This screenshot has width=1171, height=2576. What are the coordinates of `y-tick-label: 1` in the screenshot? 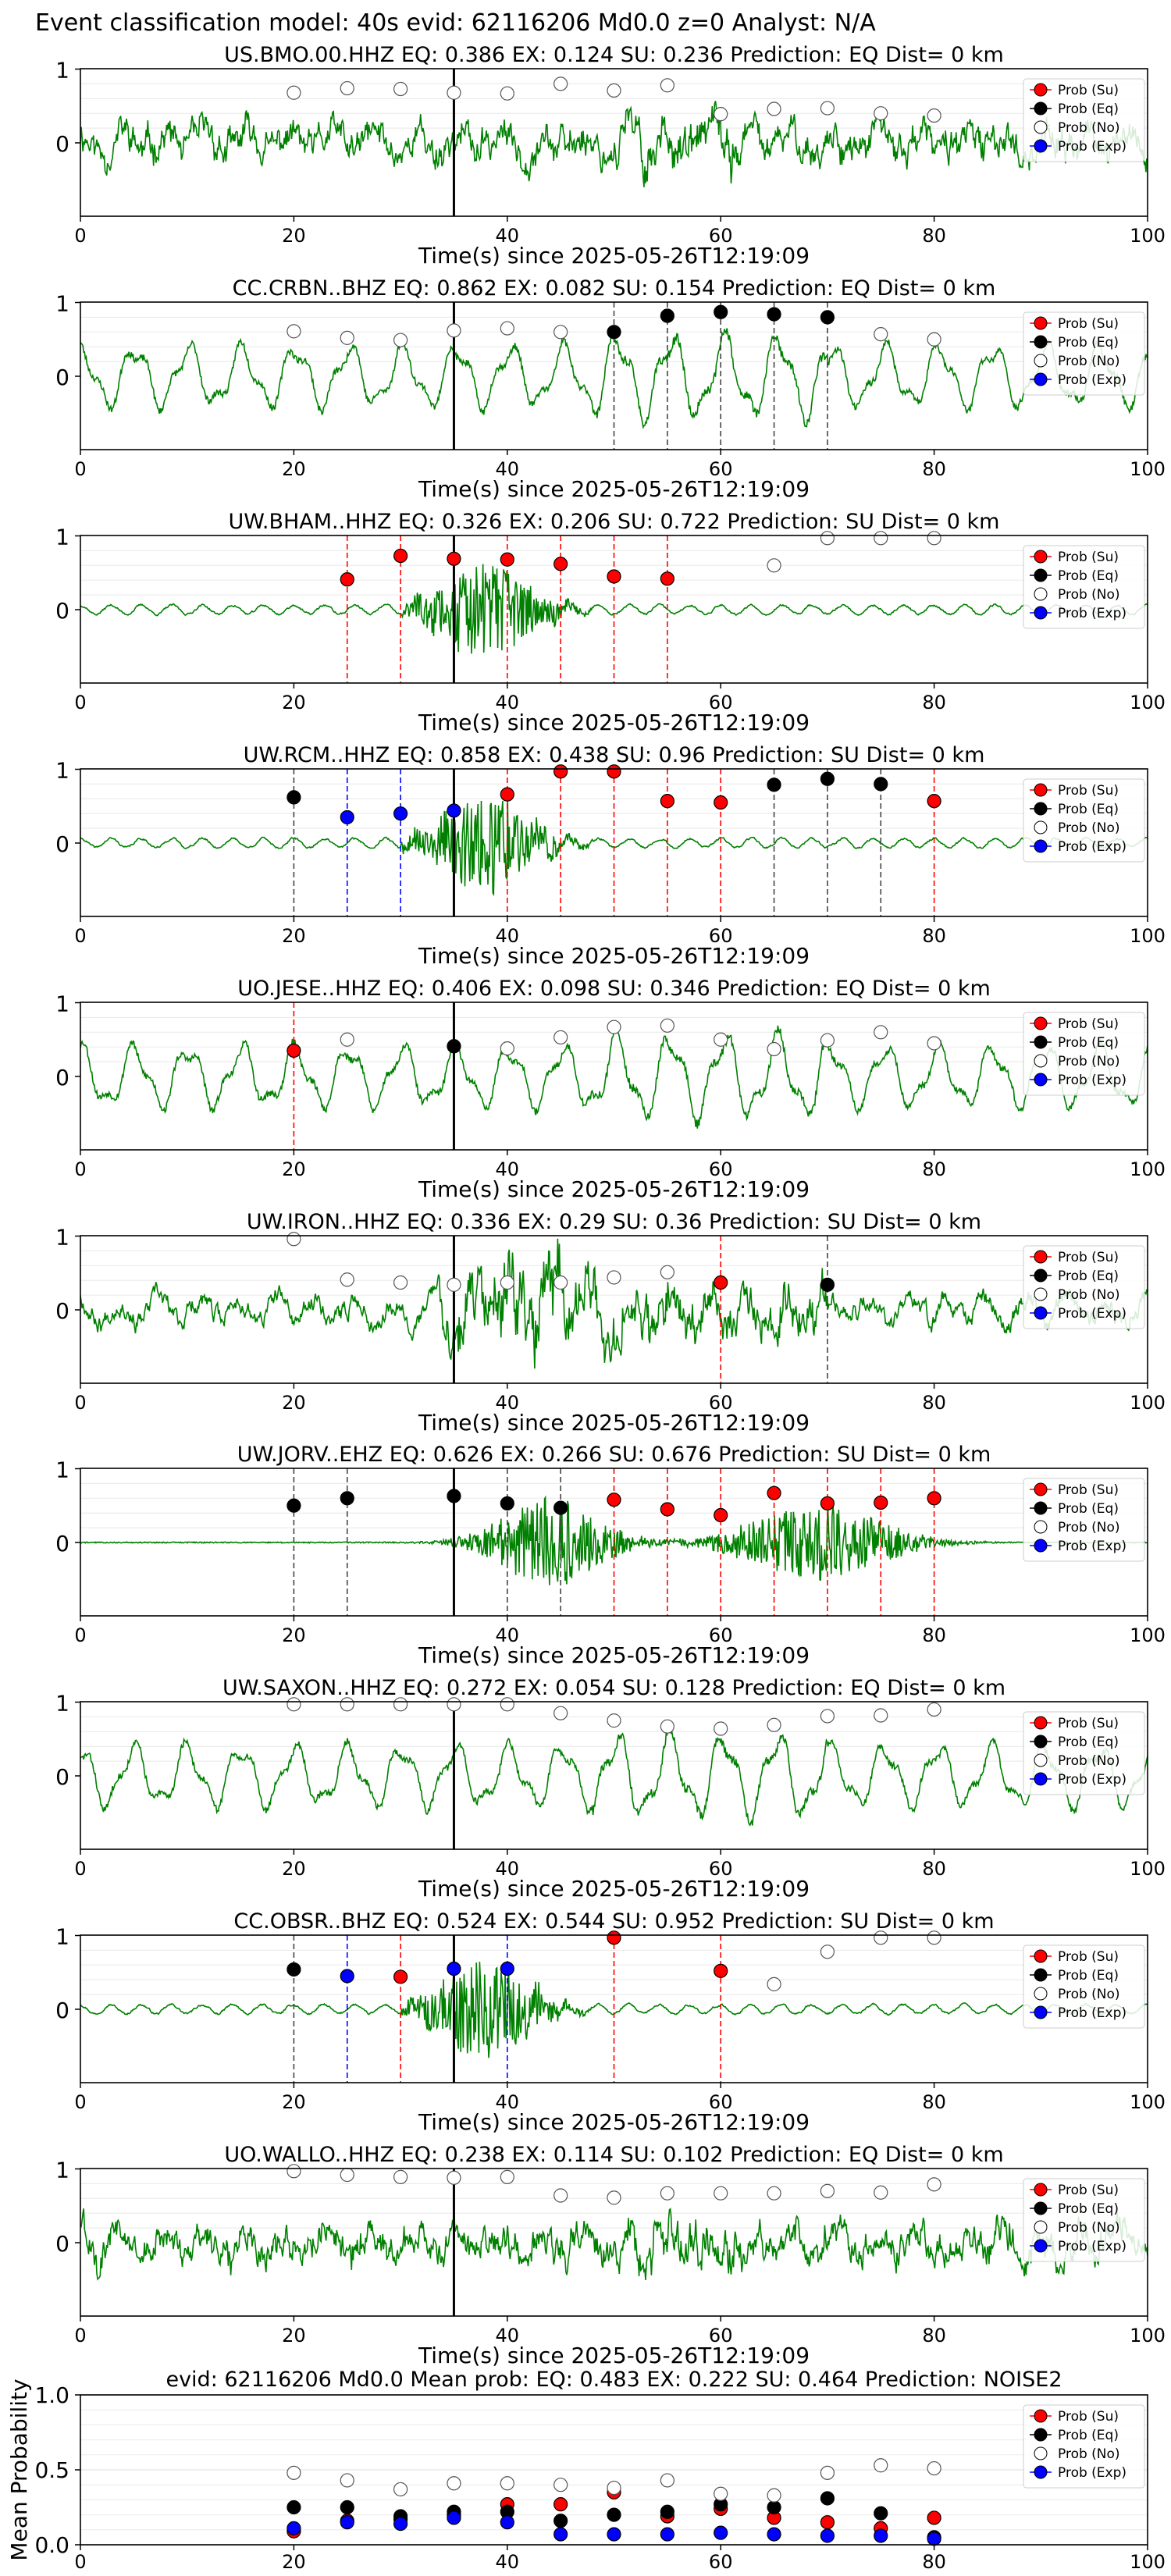 It's located at (62, 1004).